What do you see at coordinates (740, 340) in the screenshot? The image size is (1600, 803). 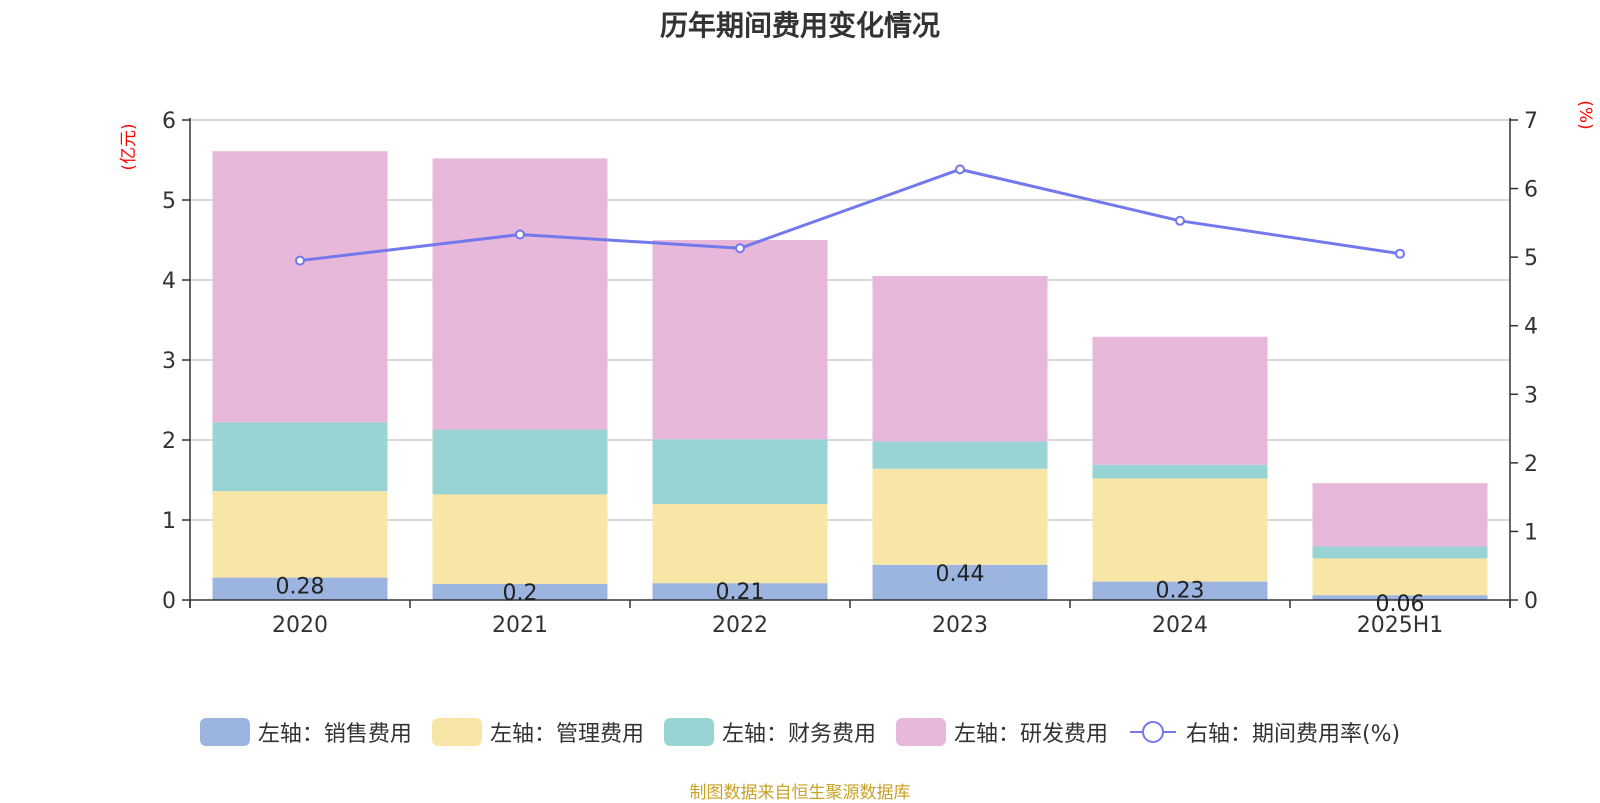 I see `bar-4-2022` at bounding box center [740, 340].